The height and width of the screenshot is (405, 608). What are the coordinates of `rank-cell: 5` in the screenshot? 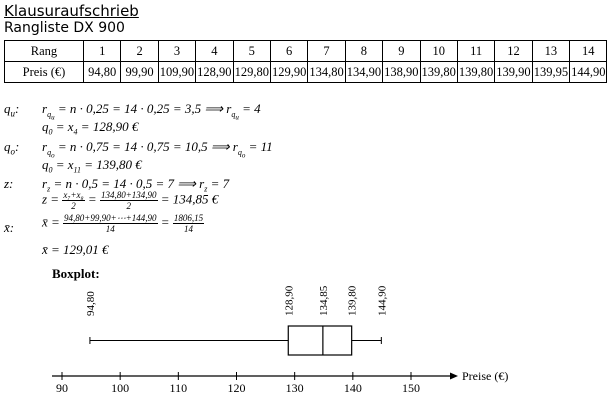 It's located at (251, 51).